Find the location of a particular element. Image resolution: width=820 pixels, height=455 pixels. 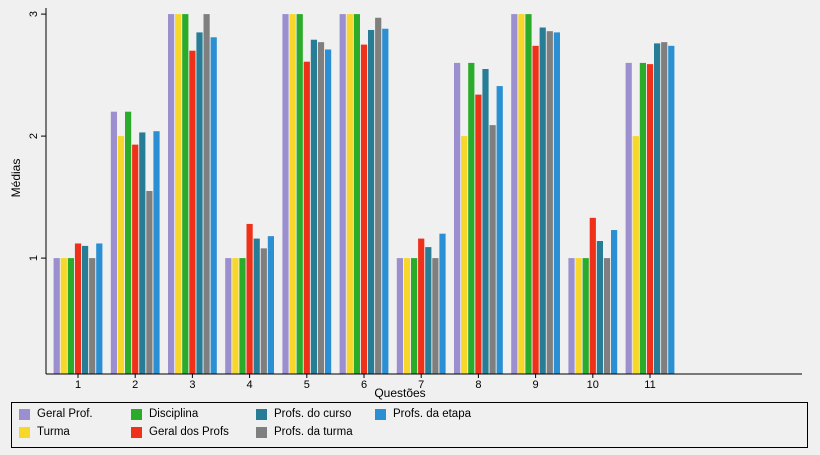

legend-label: Disciplina is located at coordinates (174, 414).